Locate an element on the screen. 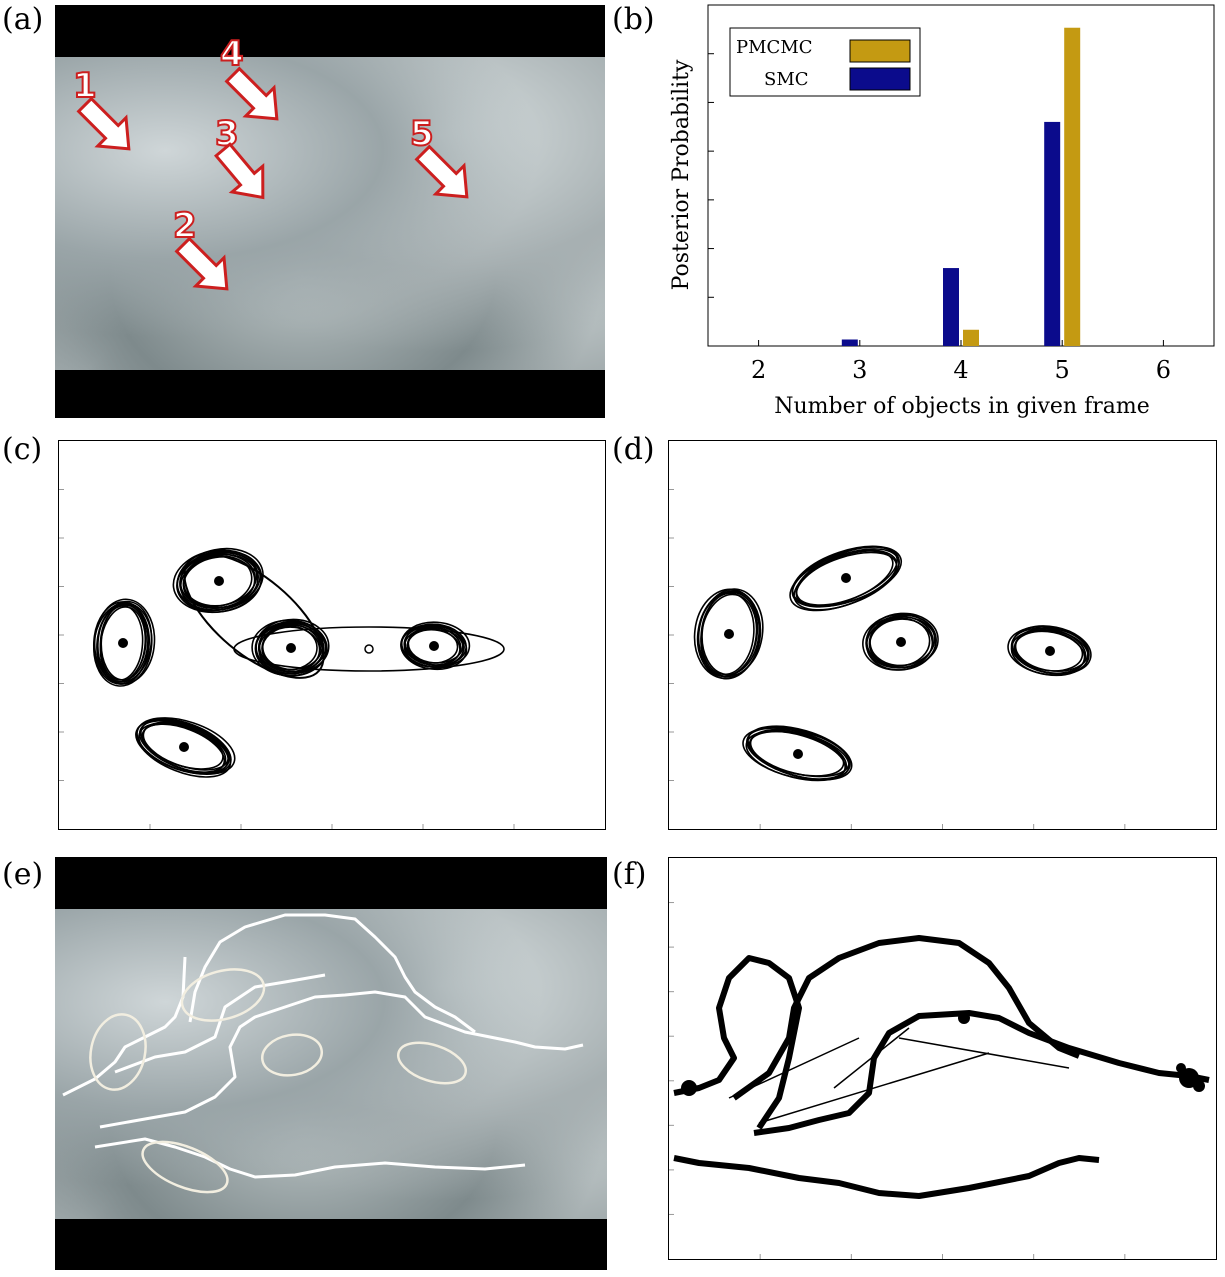 The height and width of the screenshot is (1277, 1225). track-overlay is located at coordinates (323, 1053).